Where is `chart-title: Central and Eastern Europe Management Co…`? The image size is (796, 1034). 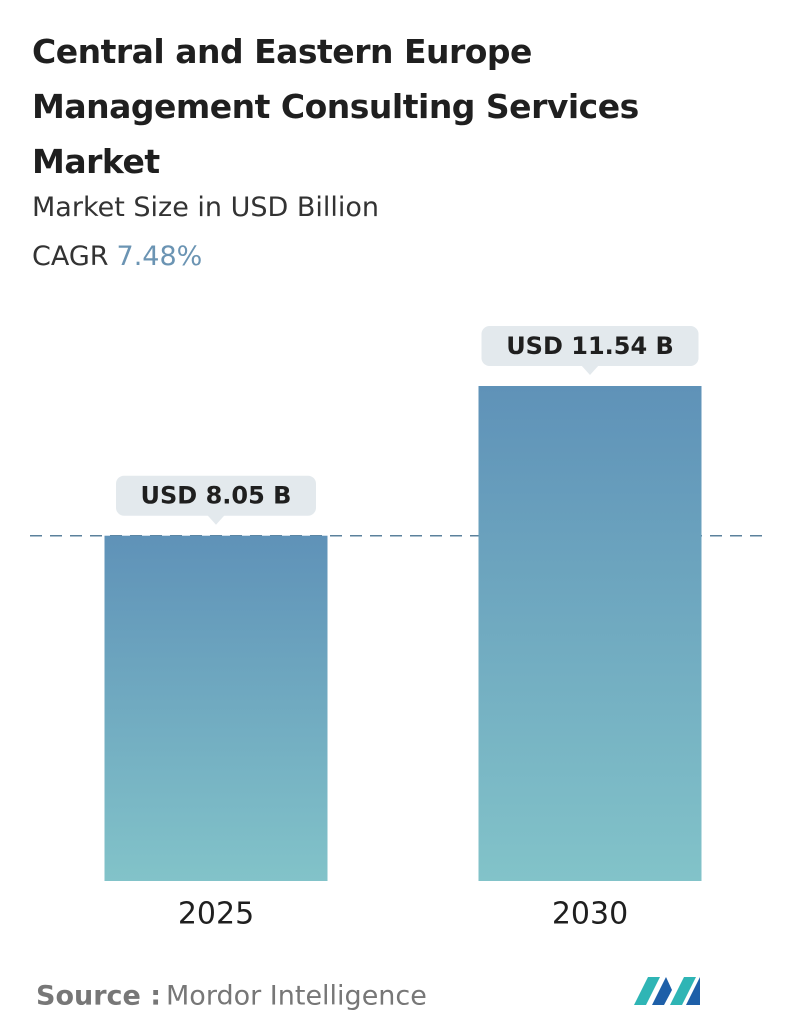
chart-title: Central and Eastern Europe Management Co… is located at coordinates (335, 106).